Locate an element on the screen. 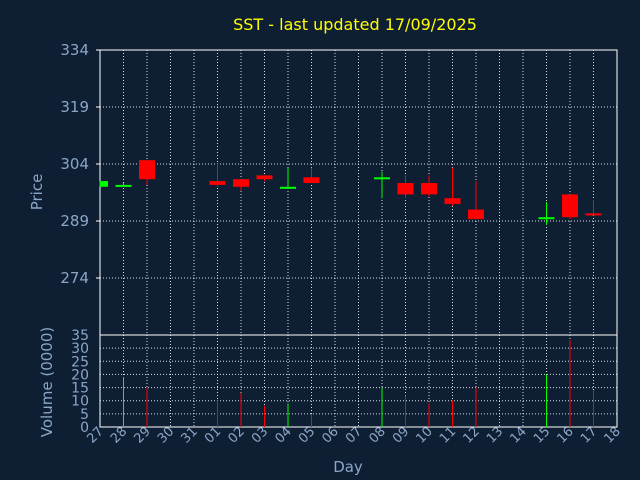 The width and height of the screenshot is (640, 480). x-tick-label: 10 is located at coordinates (425, 435).